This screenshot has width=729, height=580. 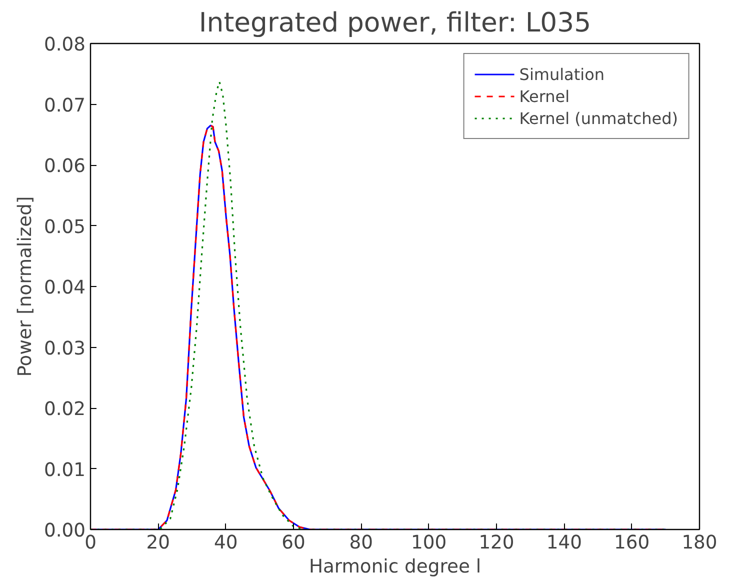 I want to click on x-tick-label: 0, so click(x=90, y=543).